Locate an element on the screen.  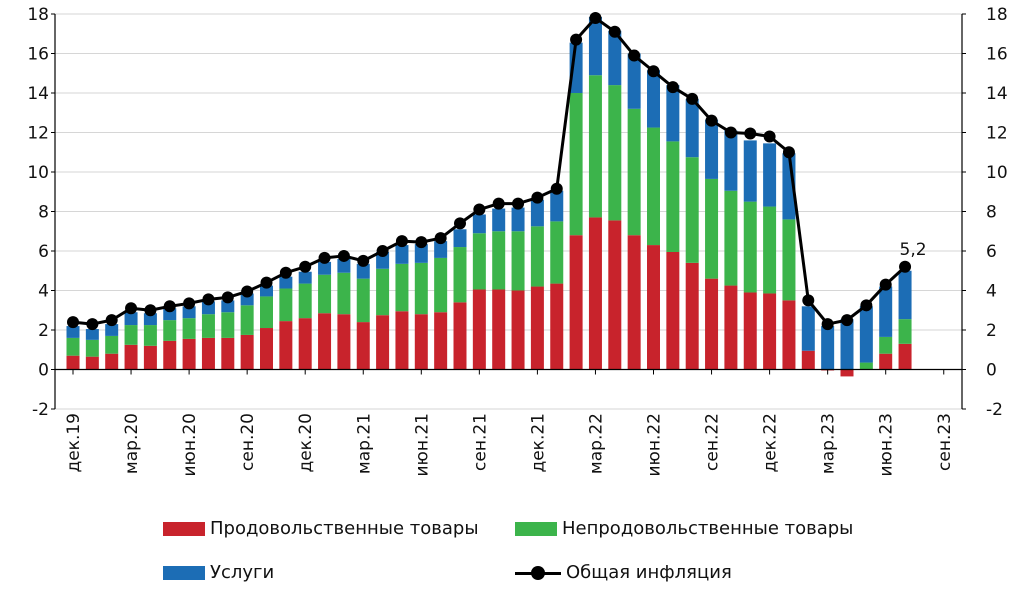
services-swatch is located at coordinates (184, 572).